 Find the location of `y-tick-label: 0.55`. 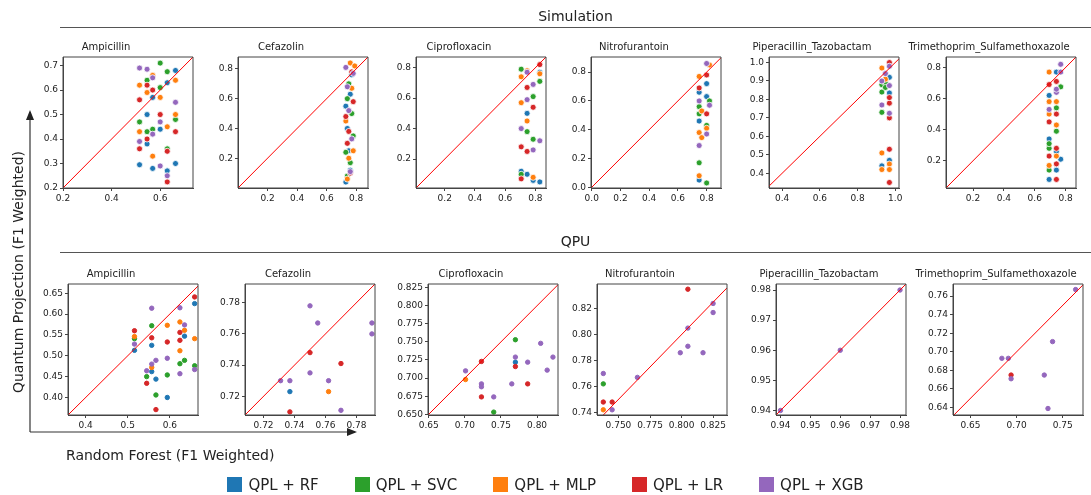

y-tick-label: 0.55 is located at coordinates (52, 334).